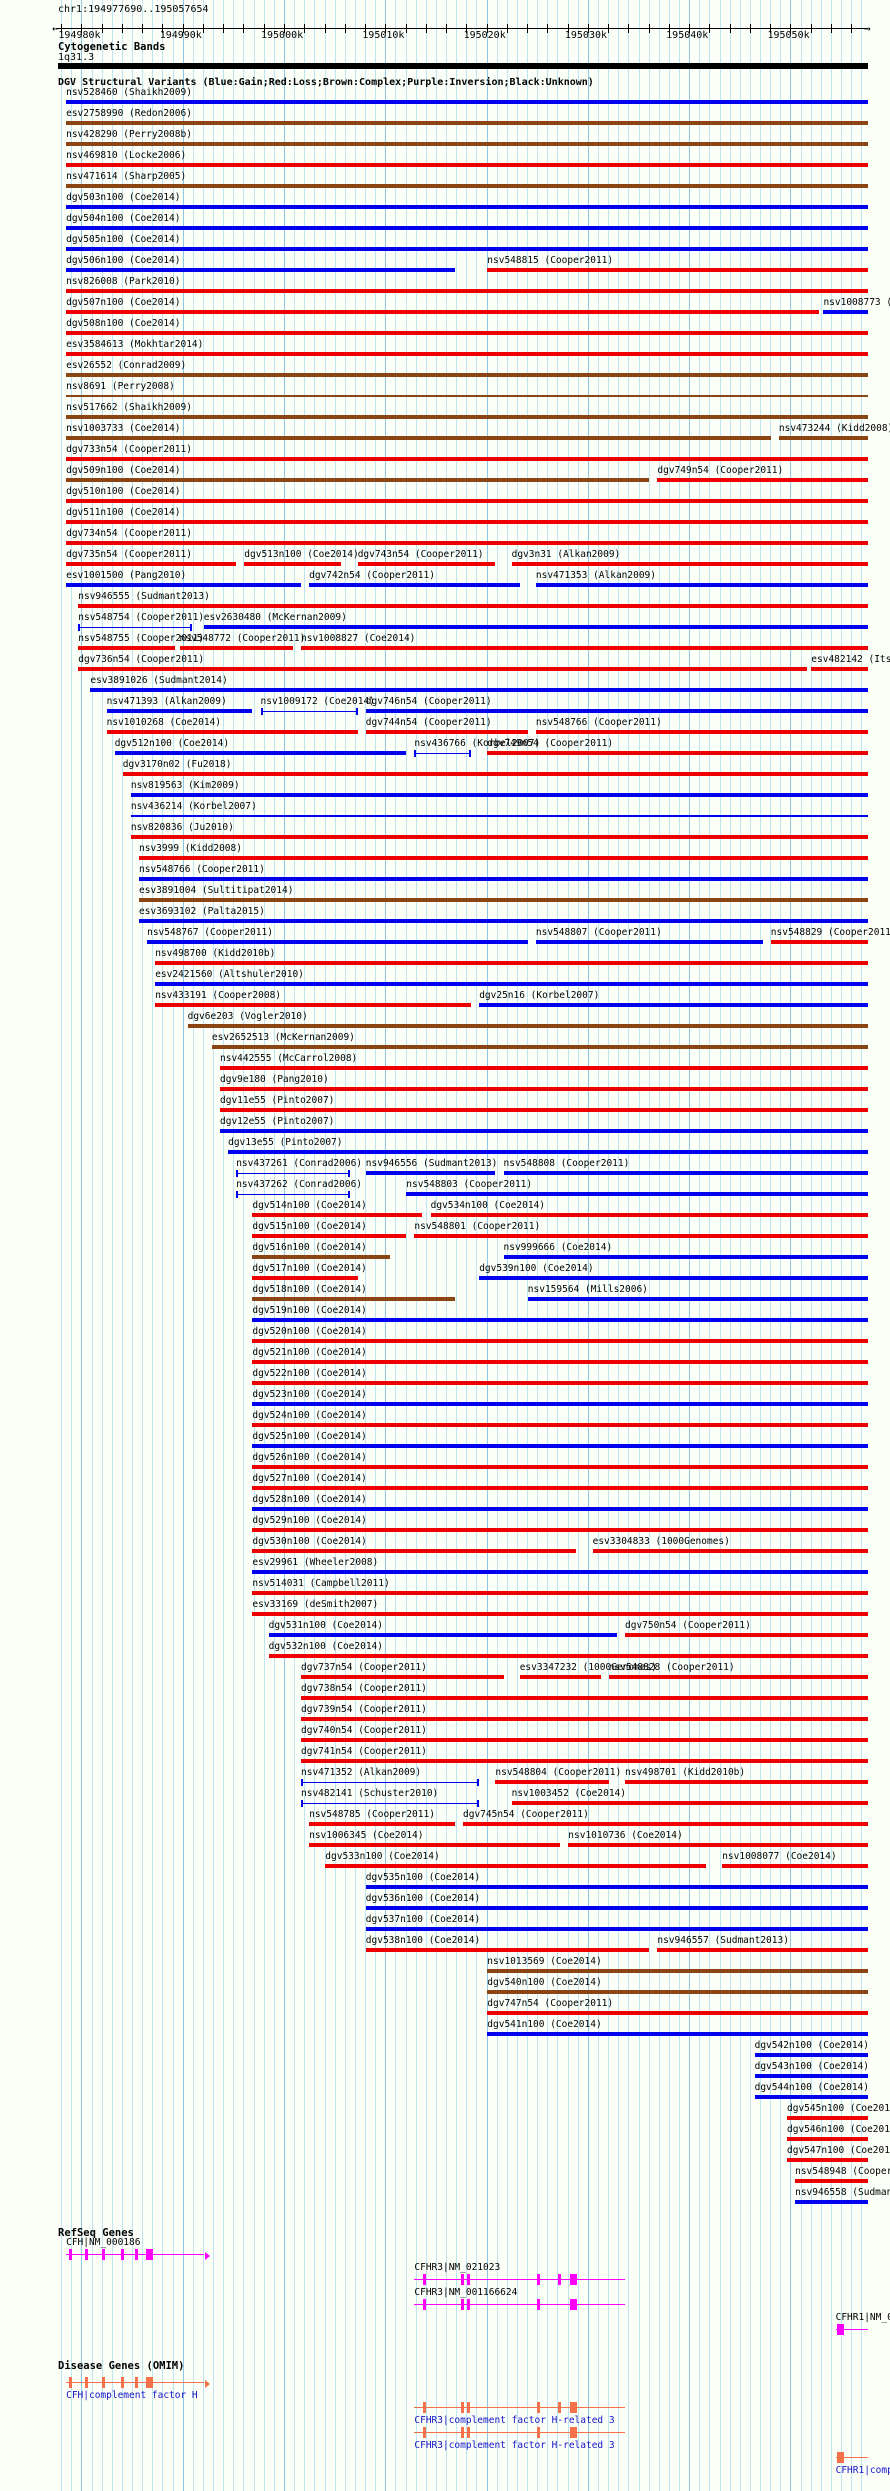 This screenshot has width=890, height=2491. Describe the element at coordinates (260, 266) in the screenshot. I see `dgv-variant-feature: dgv506n100 (Coe2014)` at that location.